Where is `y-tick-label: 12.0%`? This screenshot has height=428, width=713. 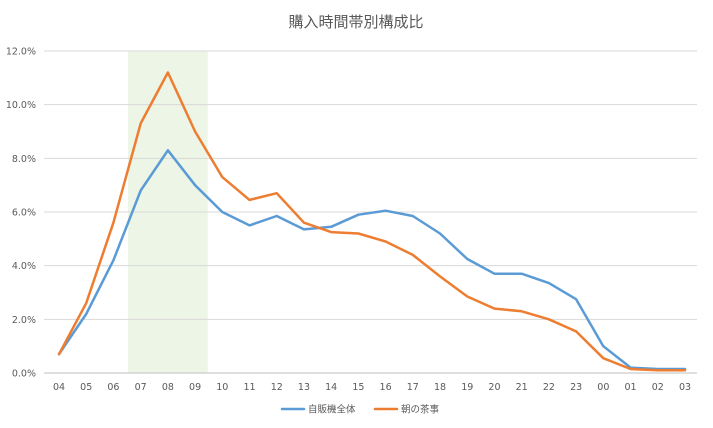
y-tick-label: 12.0% is located at coordinates (21, 52).